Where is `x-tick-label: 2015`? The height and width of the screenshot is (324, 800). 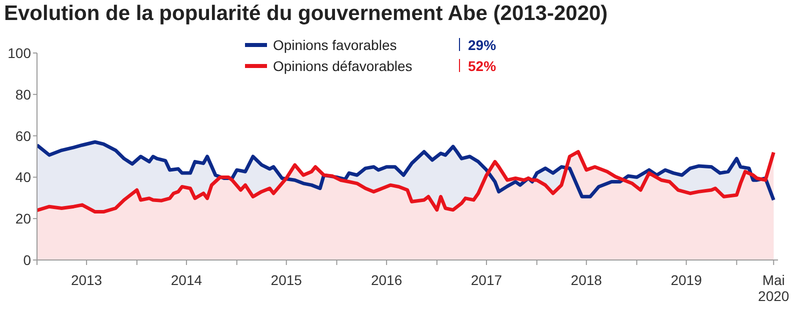
x-tick-label: 2015 is located at coordinates (286, 280).